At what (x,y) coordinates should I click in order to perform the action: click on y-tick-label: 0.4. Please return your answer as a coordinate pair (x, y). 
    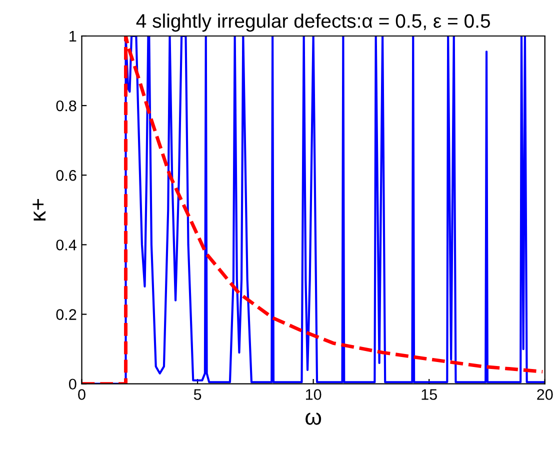
    Looking at the image, I should click on (66, 245).